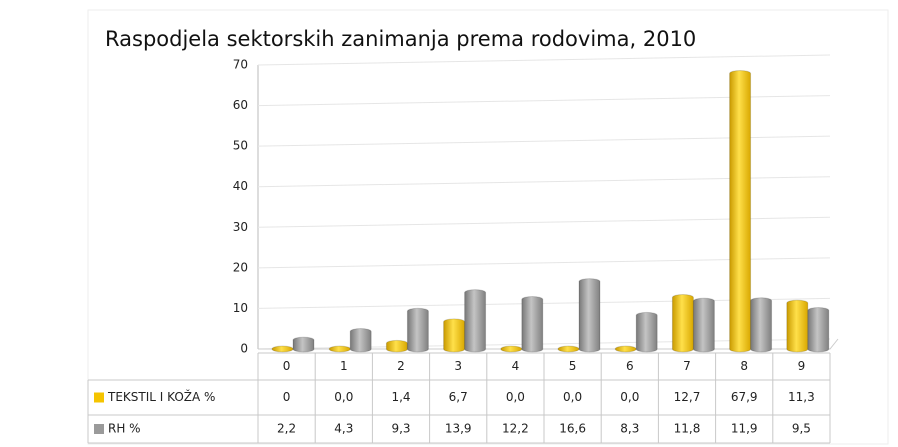 The width and height of the screenshot is (898, 447). What do you see at coordinates (287, 366) in the screenshot?
I see `x-tick-label: 0` at bounding box center [287, 366].